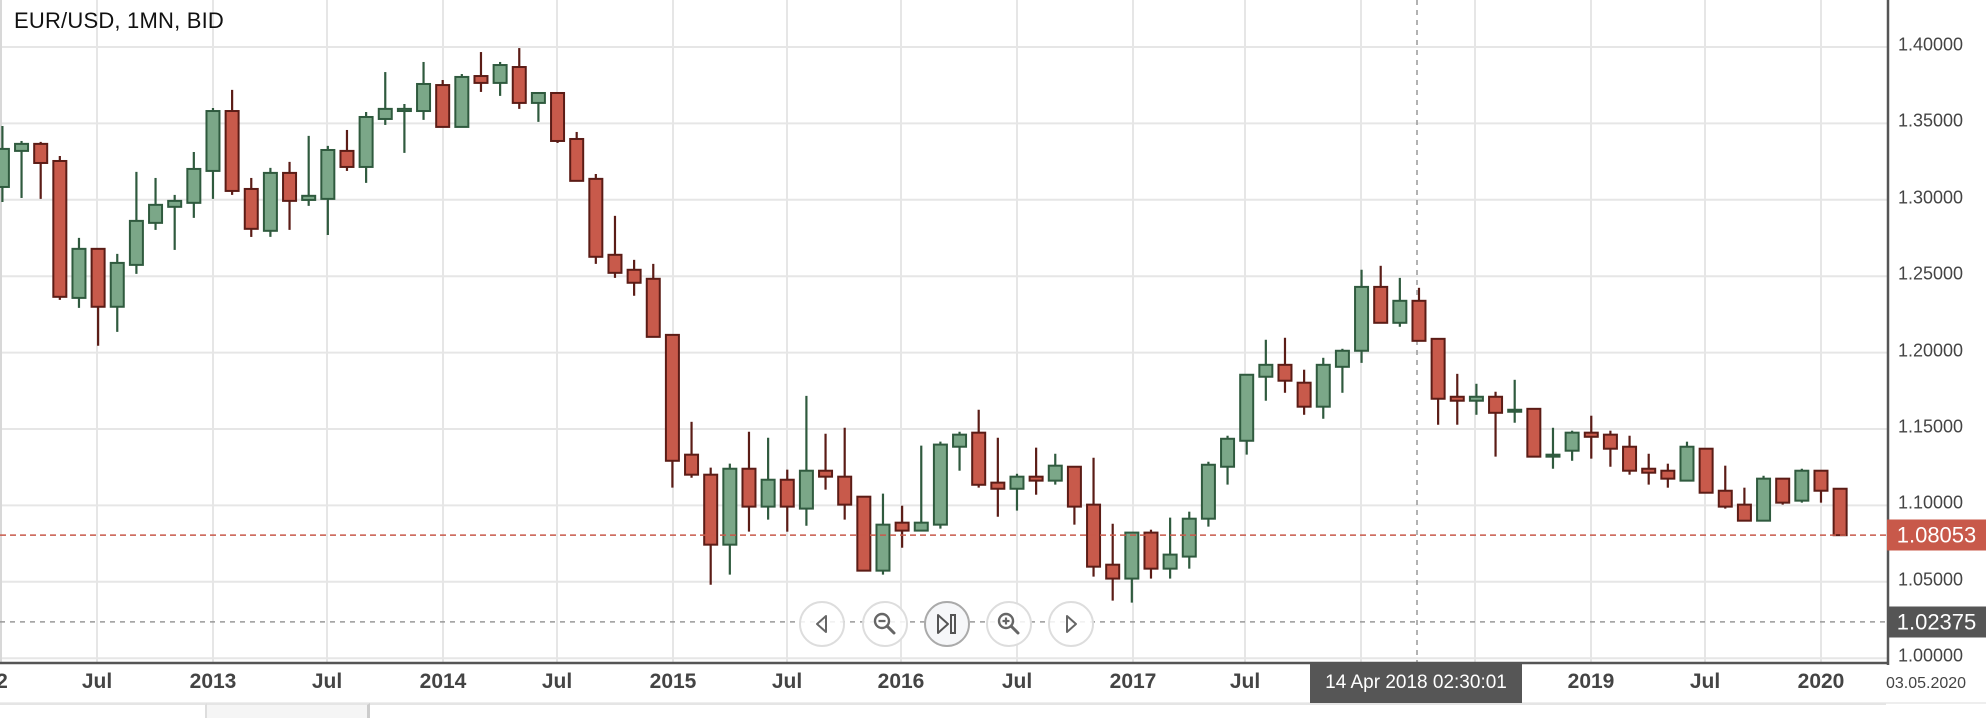 This screenshot has height=718, width=1986. What do you see at coordinates (1071, 624) in the screenshot?
I see `scroll-right-button` at bounding box center [1071, 624].